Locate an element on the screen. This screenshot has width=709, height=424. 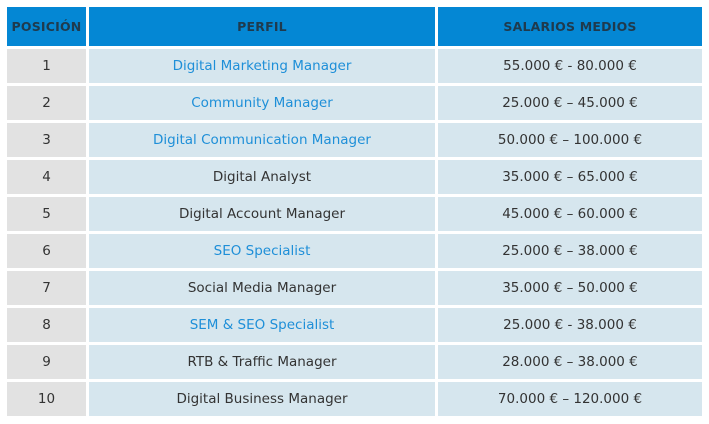
profile-link: SEM & SEO Specialist is located at coordinates (262, 325).